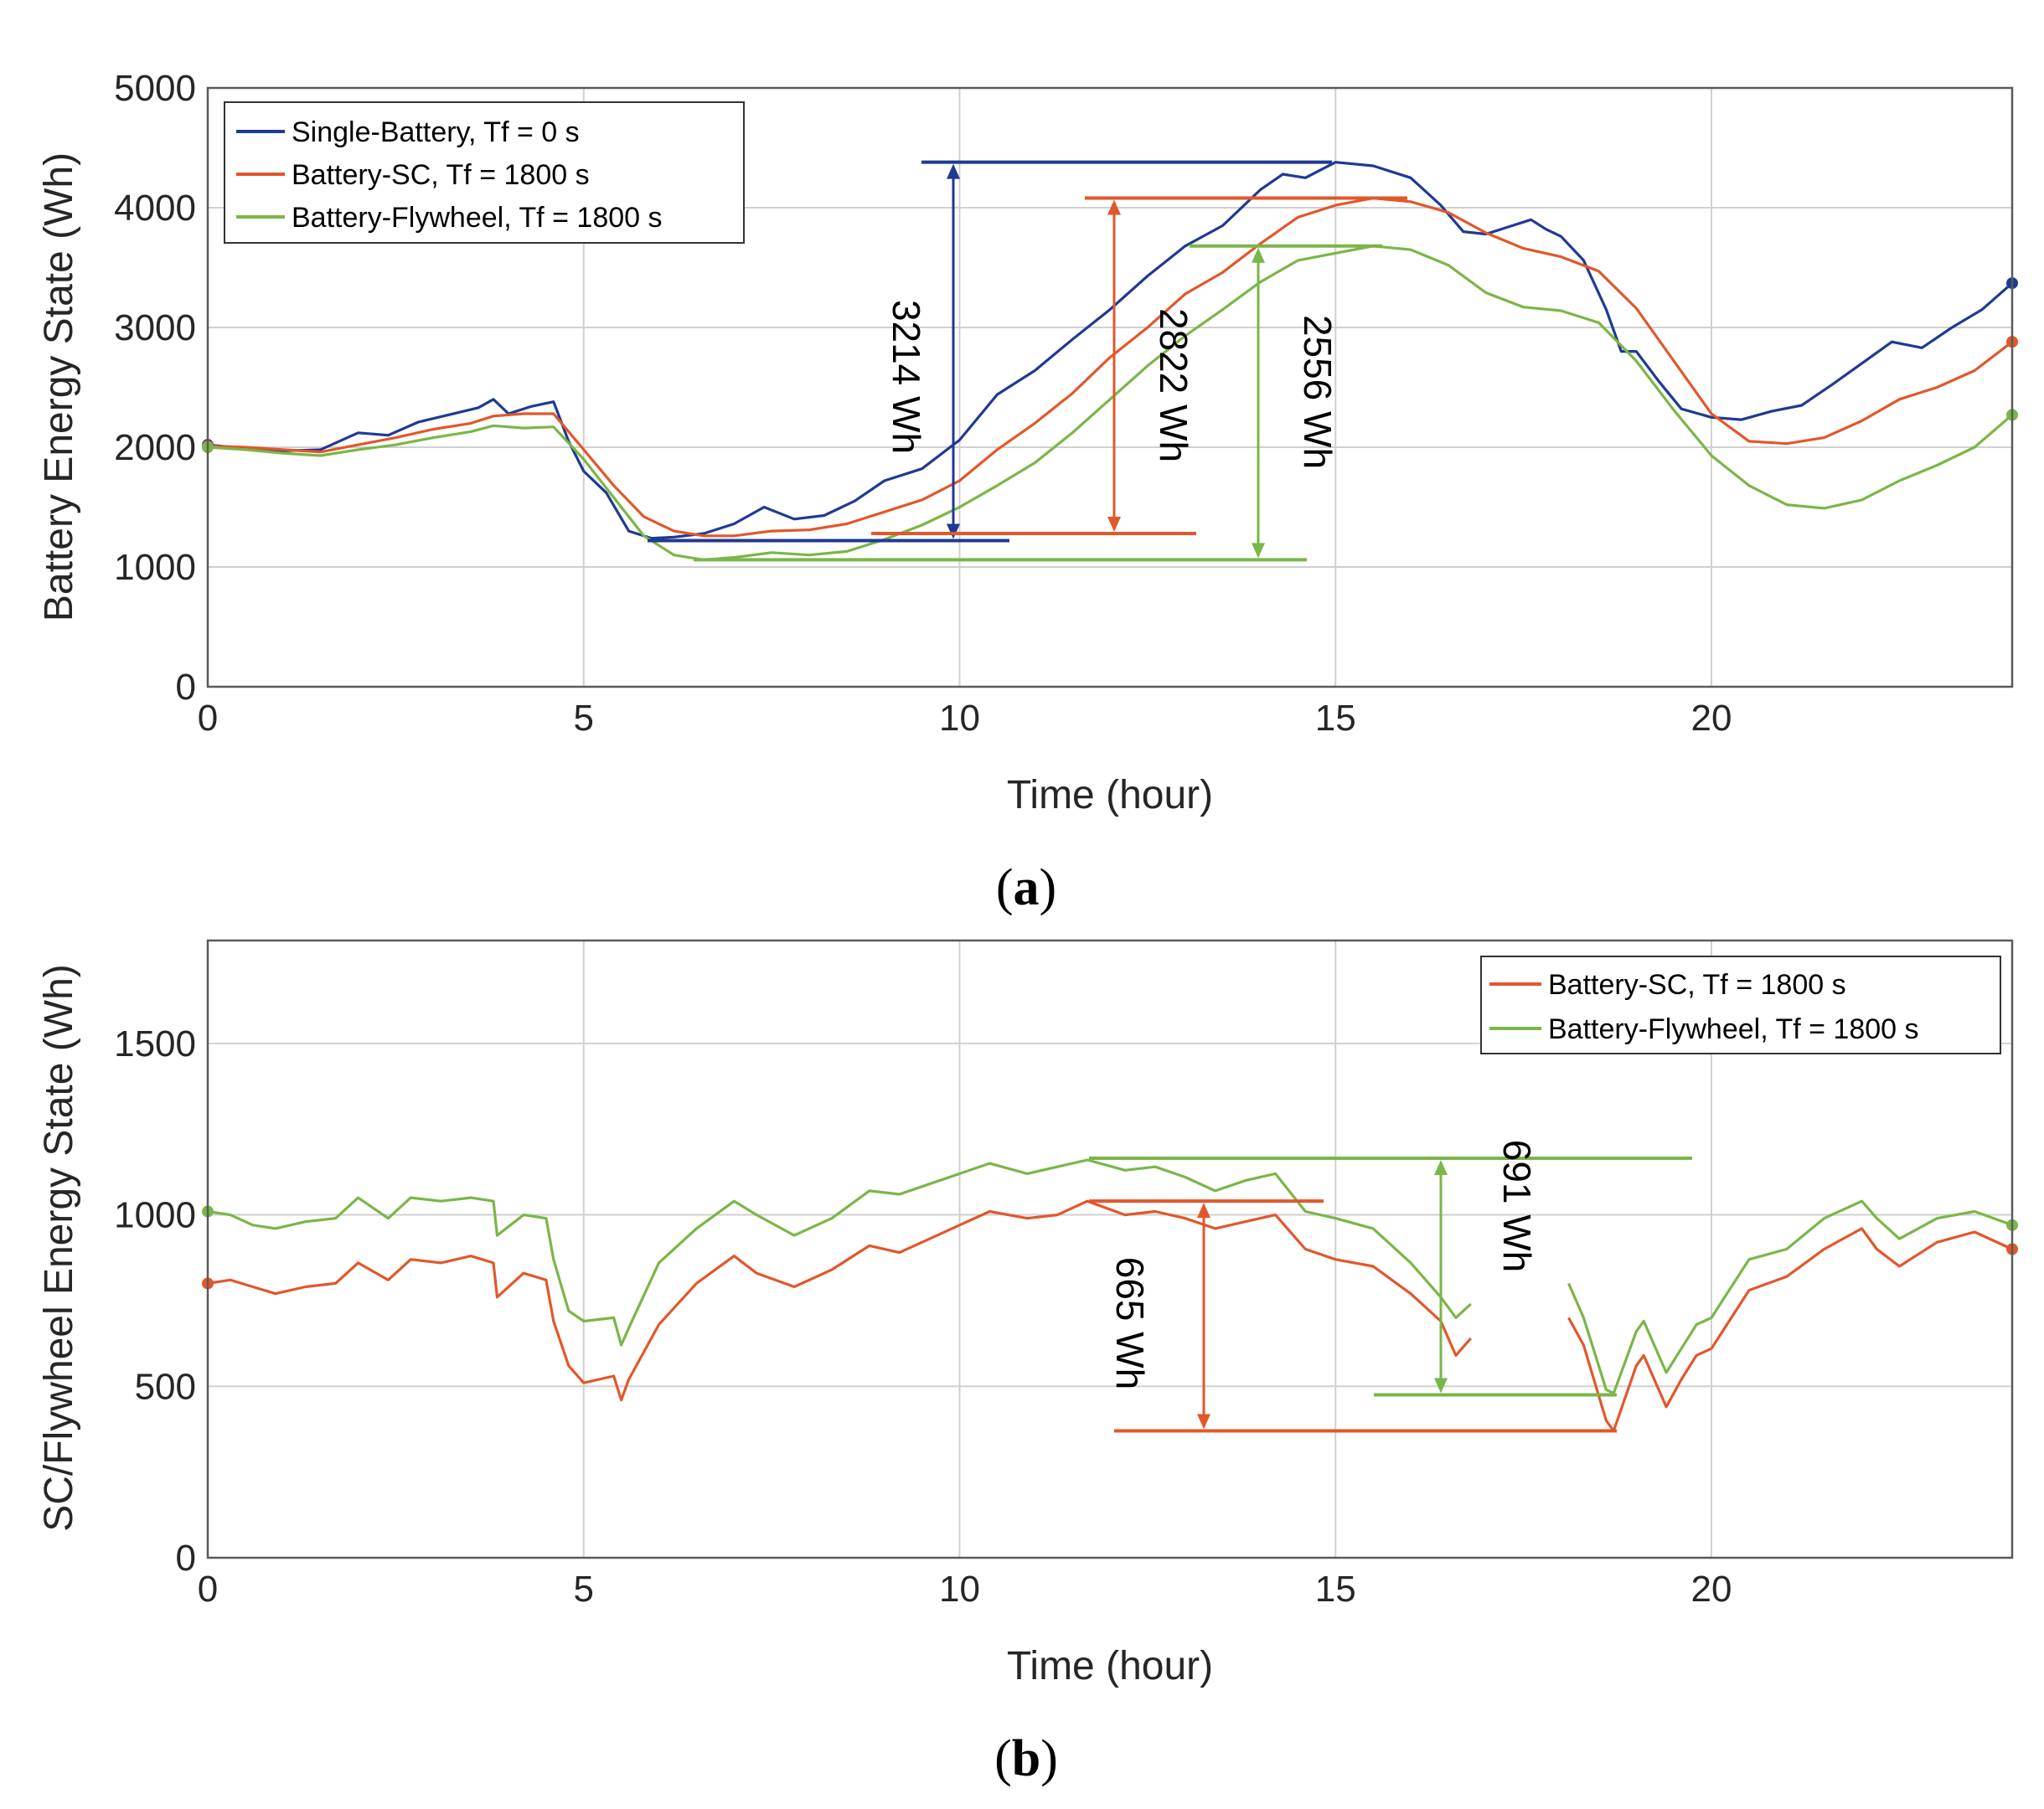  I want to click on y-tick-label-b: 0, so click(186, 1558).